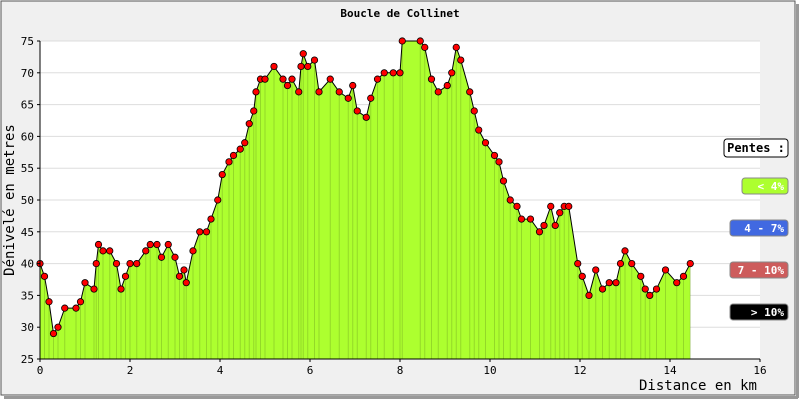 Image resolution: width=800 pixels, height=404 pixels. What do you see at coordinates (27, 295) in the screenshot?
I see `y-tick-label: 35` at bounding box center [27, 295].